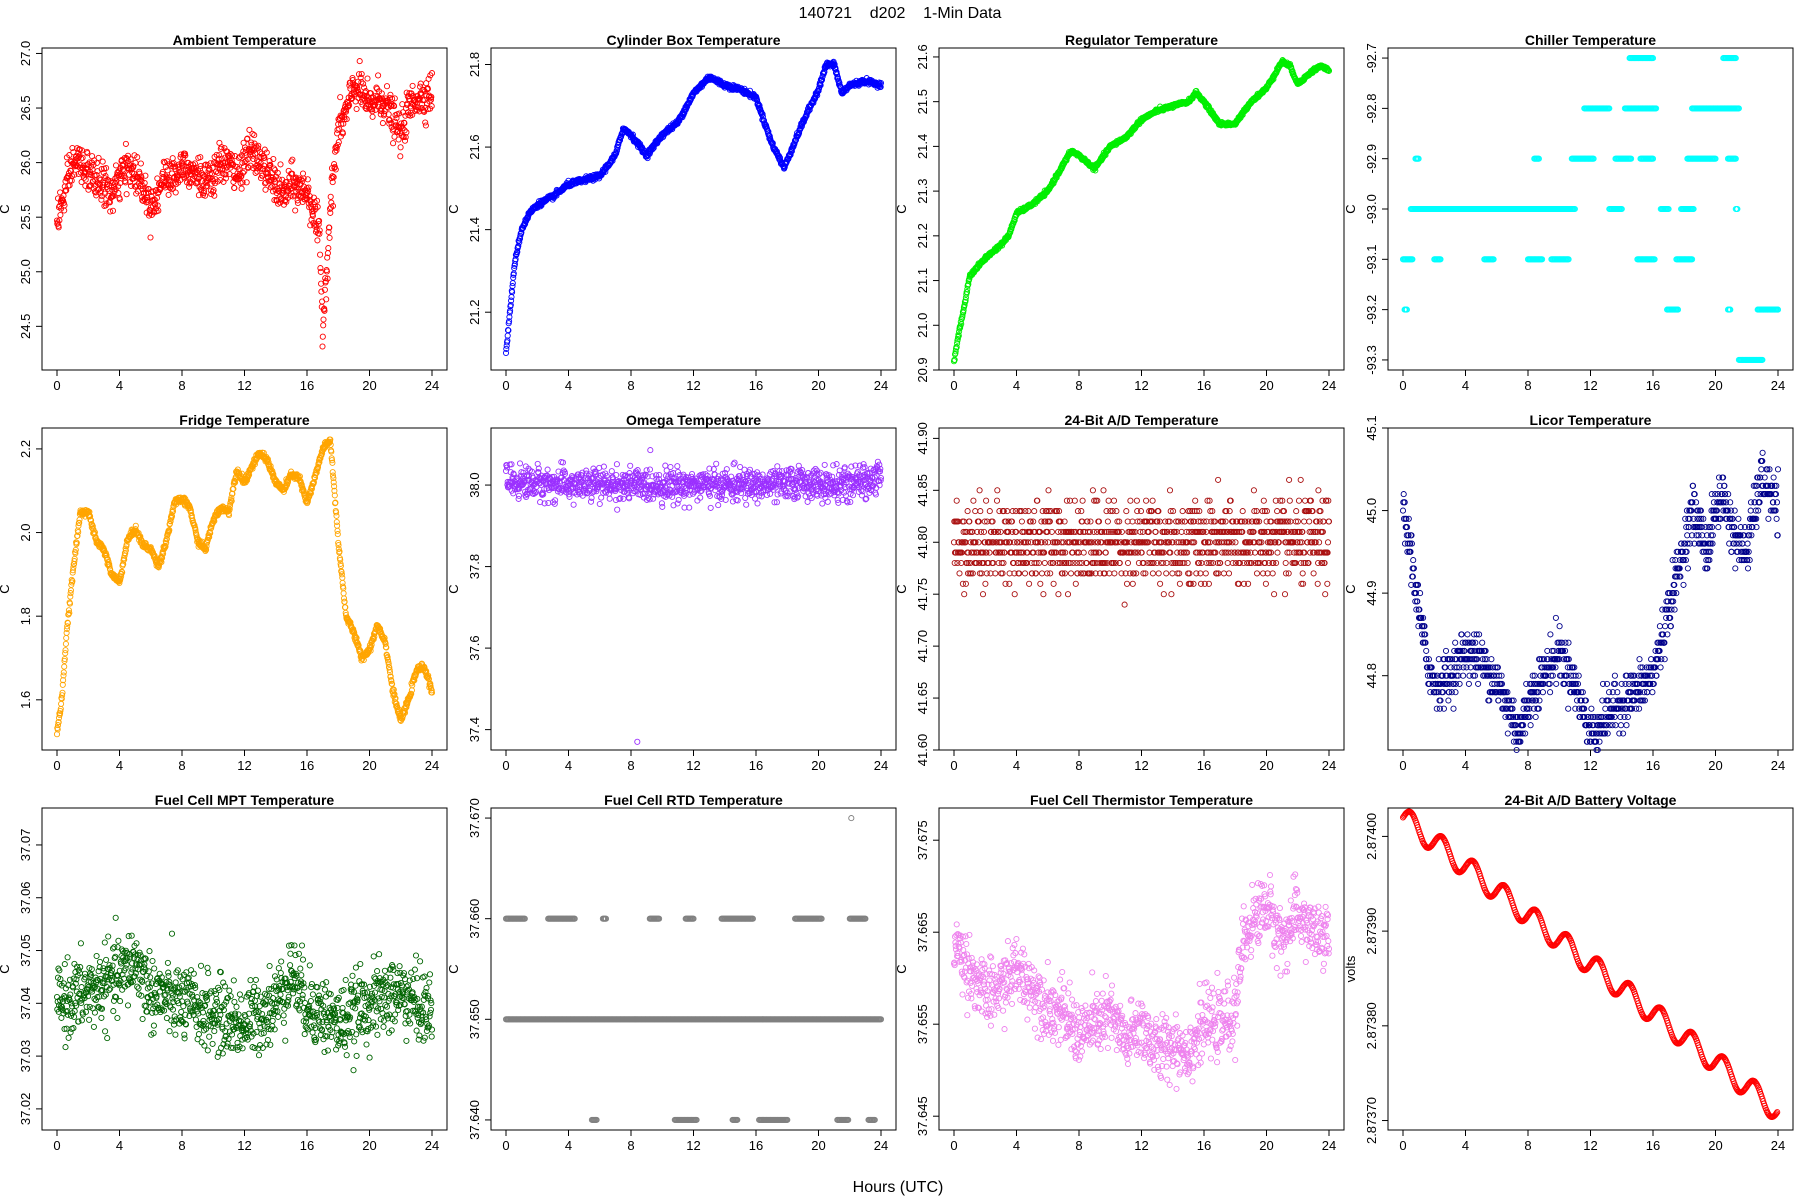 This screenshot has height=1200, width=1800. What do you see at coordinates (900, 13) in the screenshot?
I see `figure-title: 140721 d202 1-Min Data` at bounding box center [900, 13].